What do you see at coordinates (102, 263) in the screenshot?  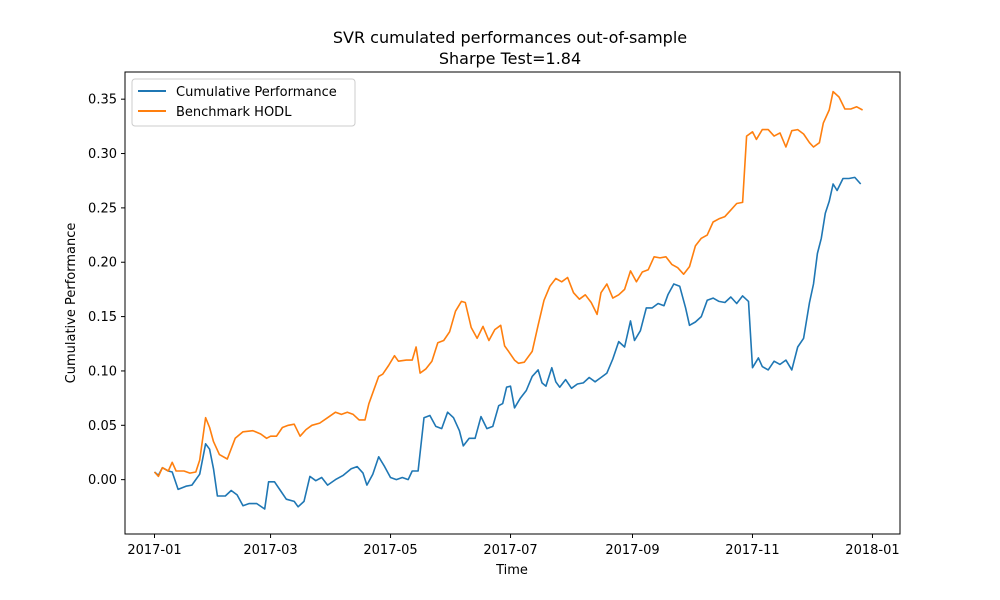 I see `y-tick-label: 0.20` at bounding box center [102, 263].